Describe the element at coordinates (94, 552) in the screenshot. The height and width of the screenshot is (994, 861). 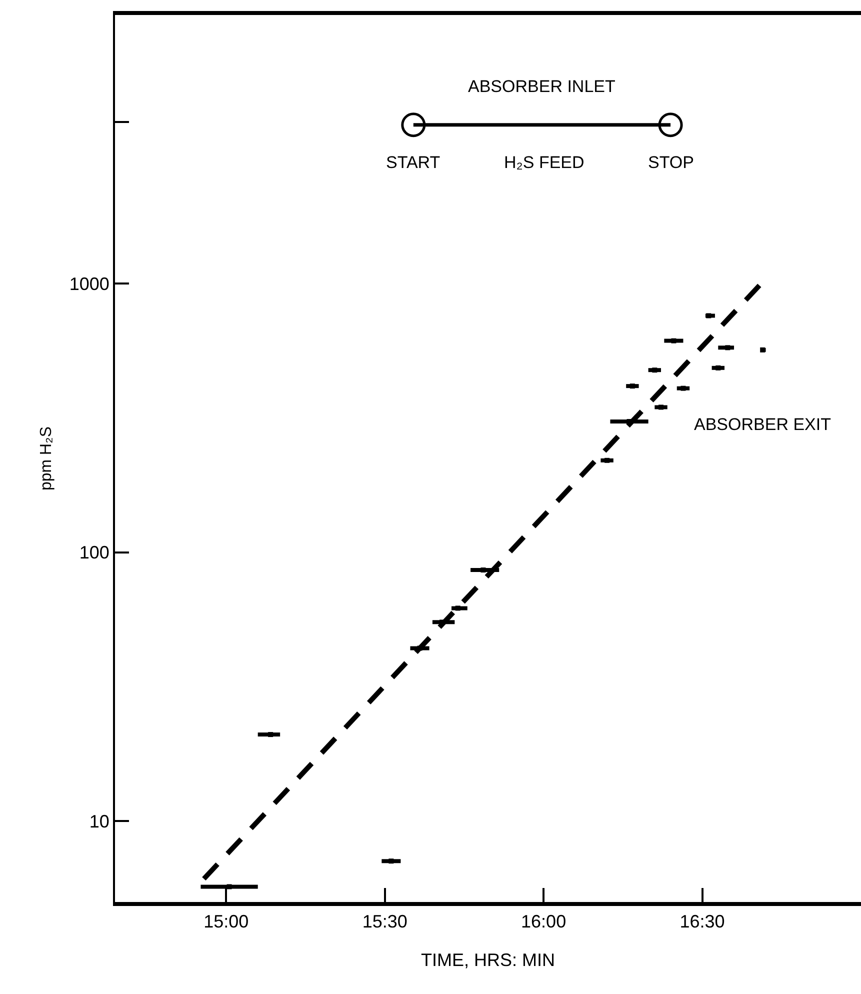
I see `y-tick-label: 100` at that location.